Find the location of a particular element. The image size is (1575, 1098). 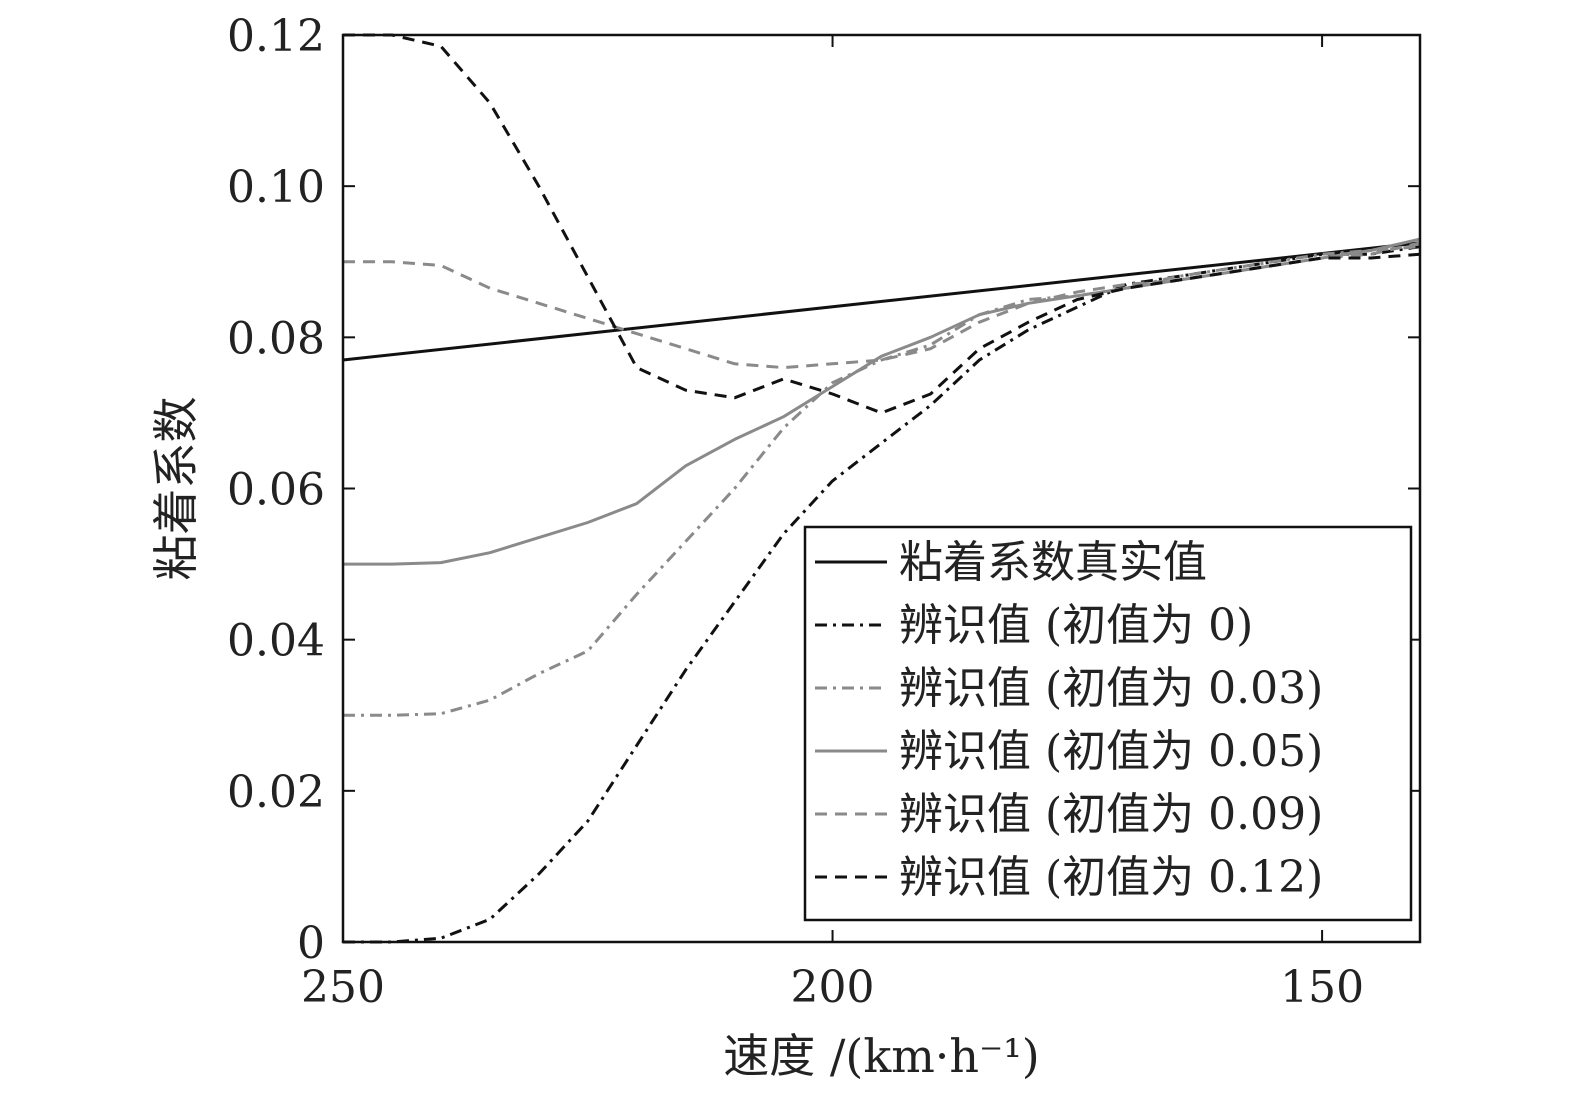

legend-label-0: 粘着系数真实值 is located at coordinates (1053, 562).